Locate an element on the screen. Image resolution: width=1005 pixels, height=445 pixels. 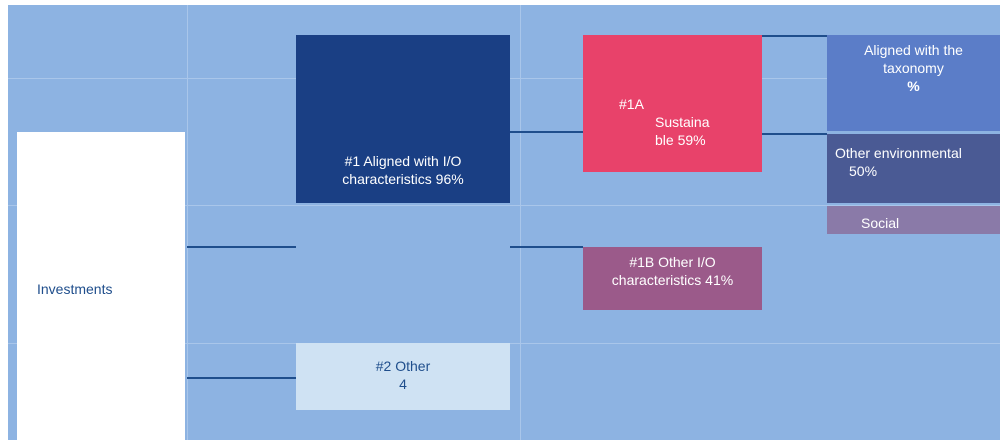
node-label: characteristics 96% is located at coordinates (403, 179).